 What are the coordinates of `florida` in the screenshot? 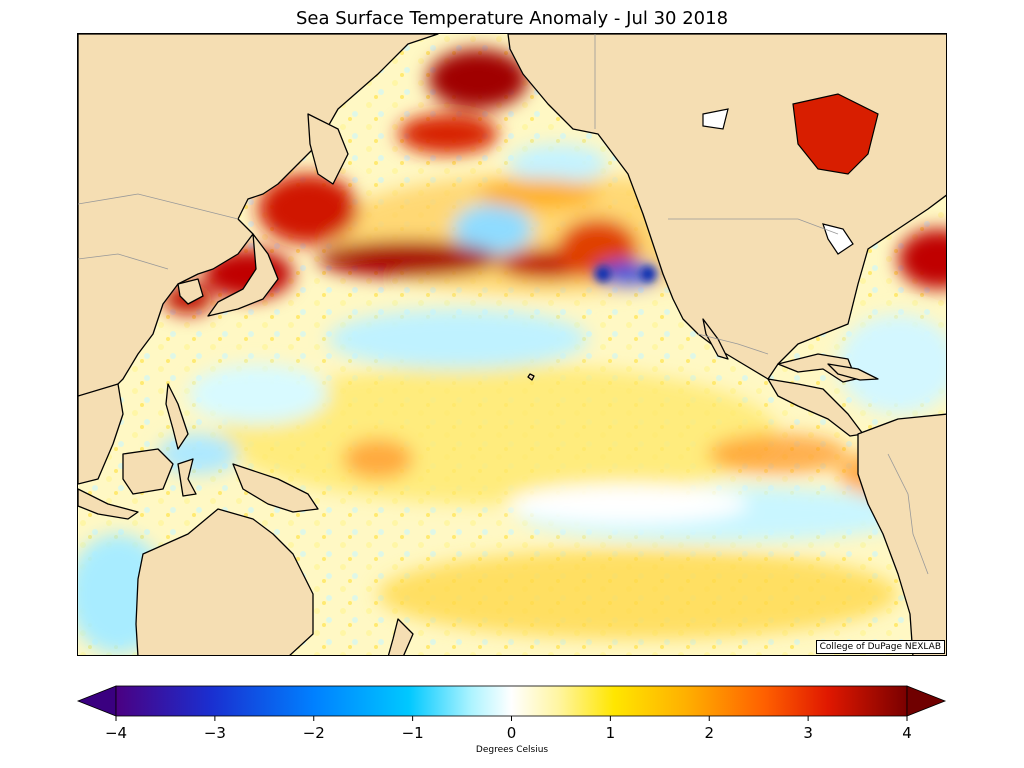 It's located at (817, 368).